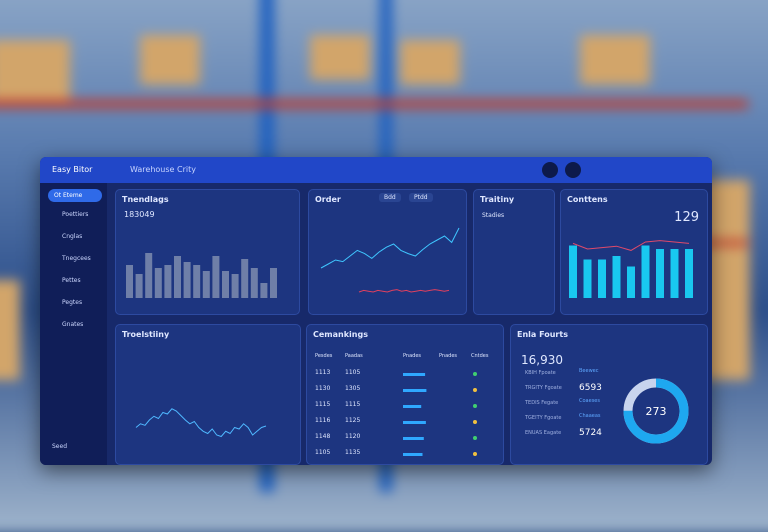 Image resolution: width=768 pixels, height=532 pixels. I want to click on widget-title: Cemankings, so click(340, 334).